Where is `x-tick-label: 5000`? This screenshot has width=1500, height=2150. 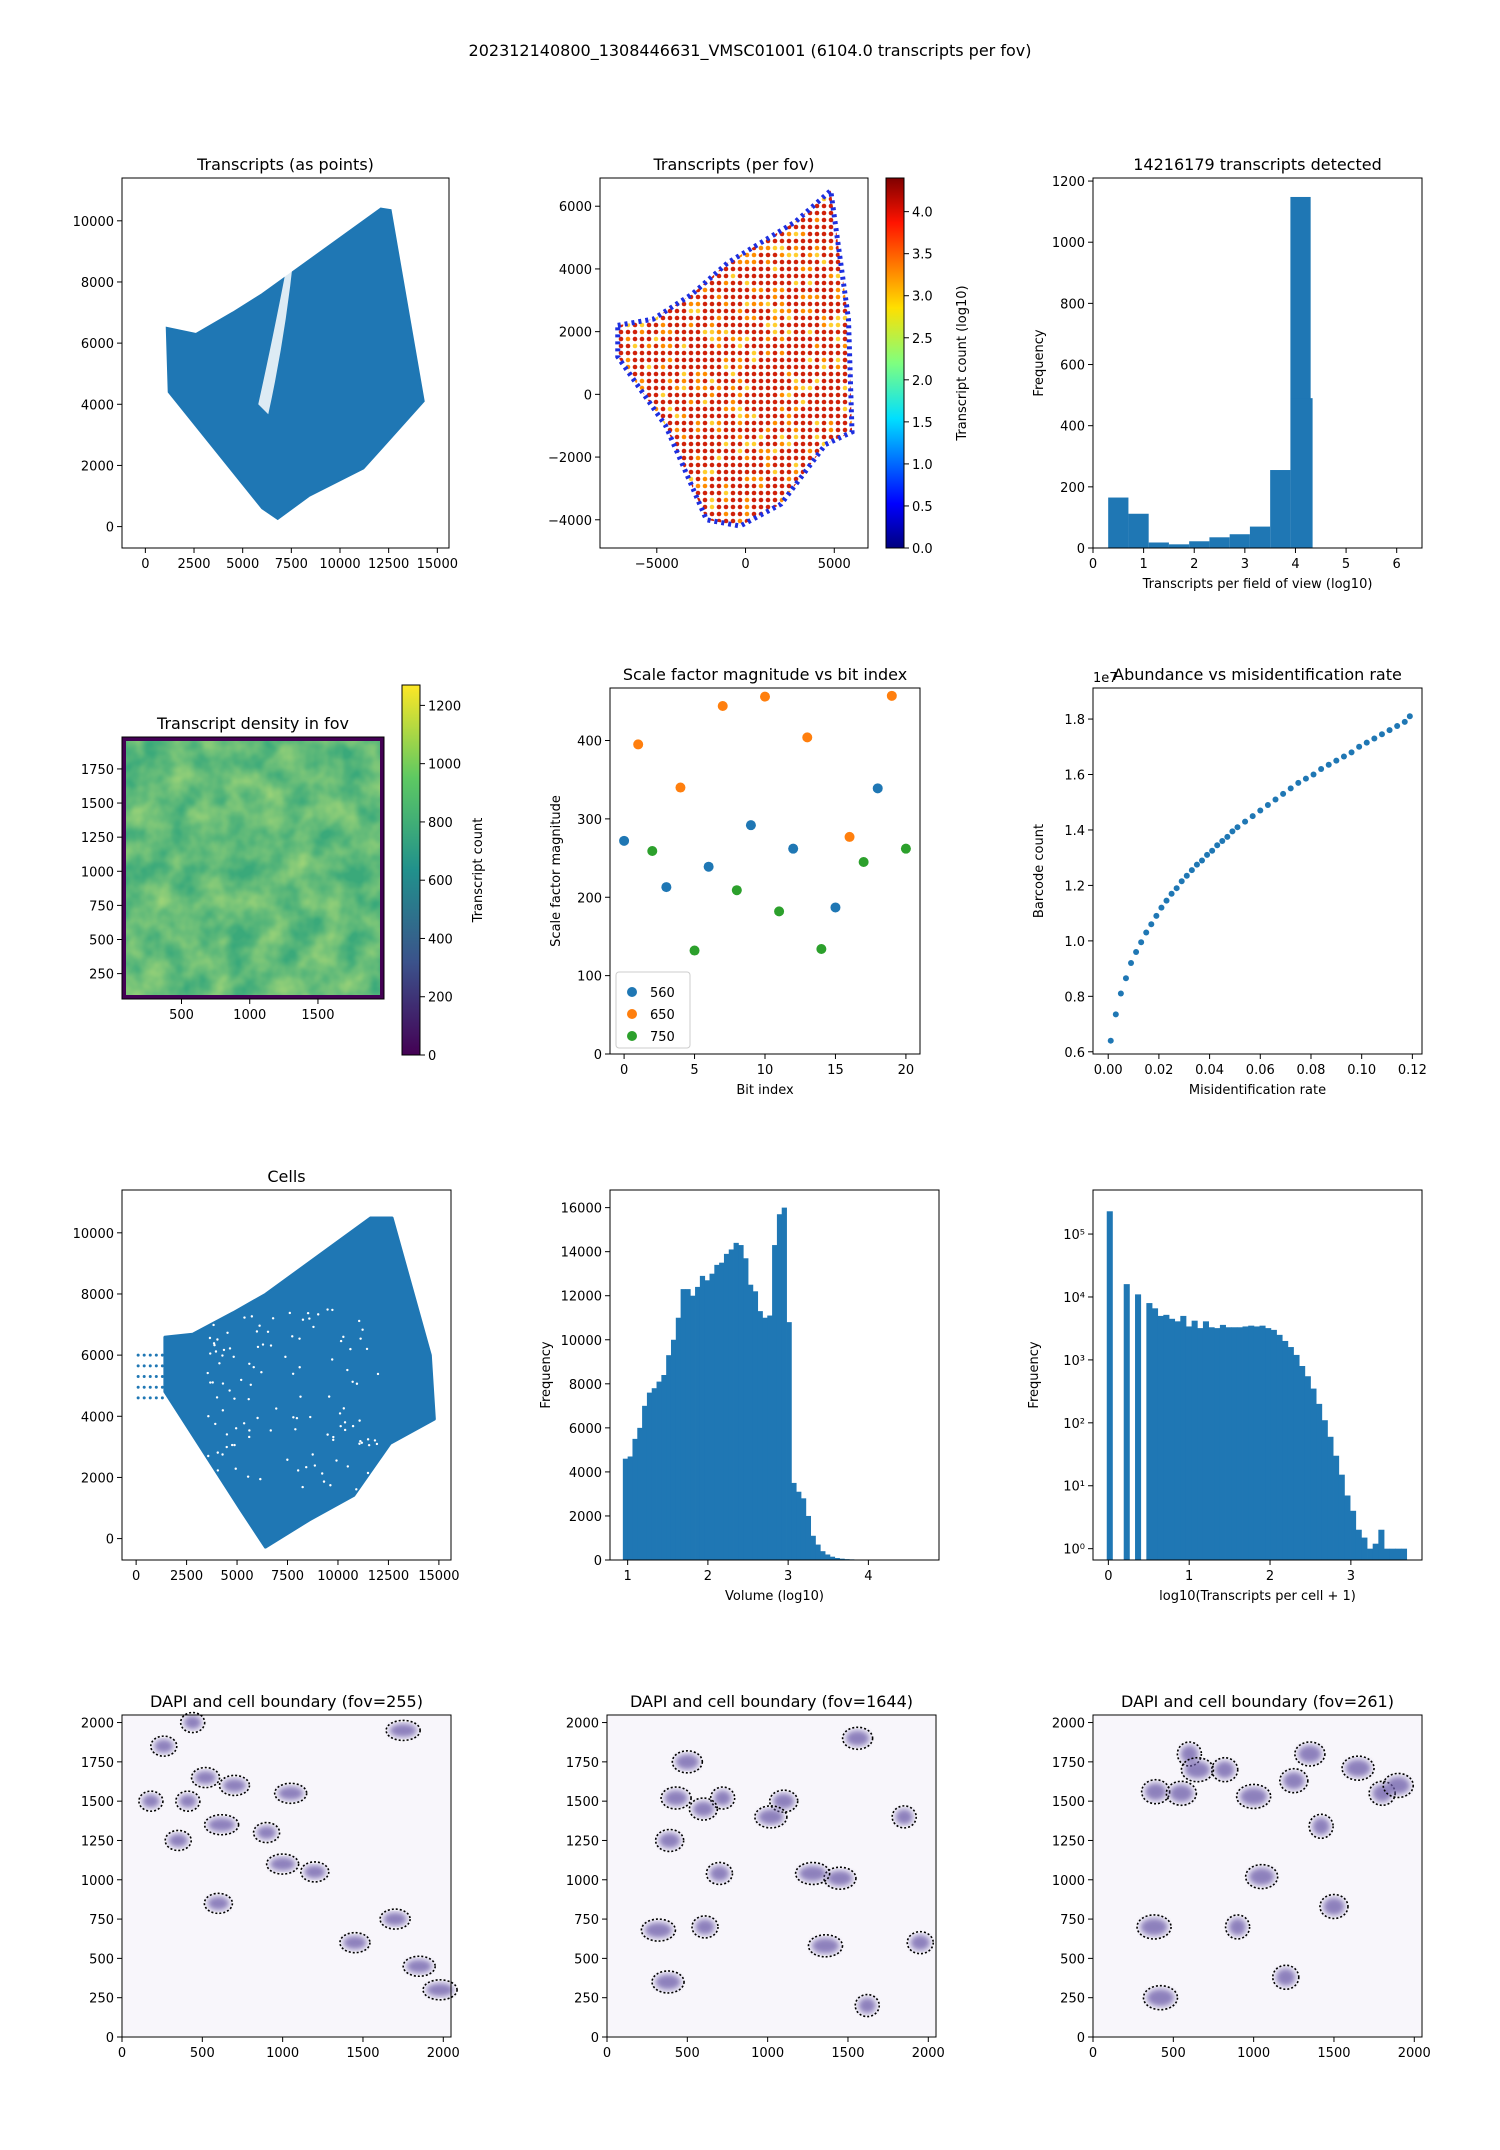 x-tick-label: 5000 is located at coordinates (237, 1576).